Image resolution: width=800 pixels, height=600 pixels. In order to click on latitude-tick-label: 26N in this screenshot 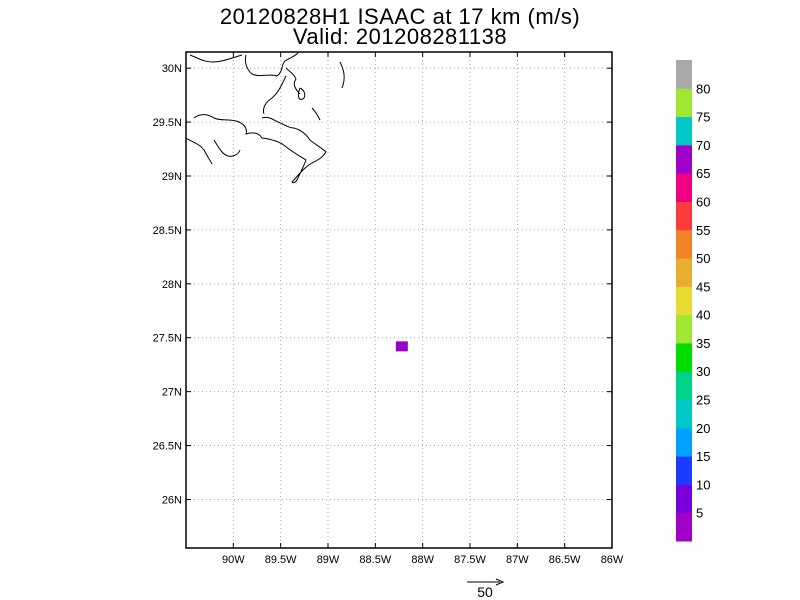, I will do `click(172, 500)`.